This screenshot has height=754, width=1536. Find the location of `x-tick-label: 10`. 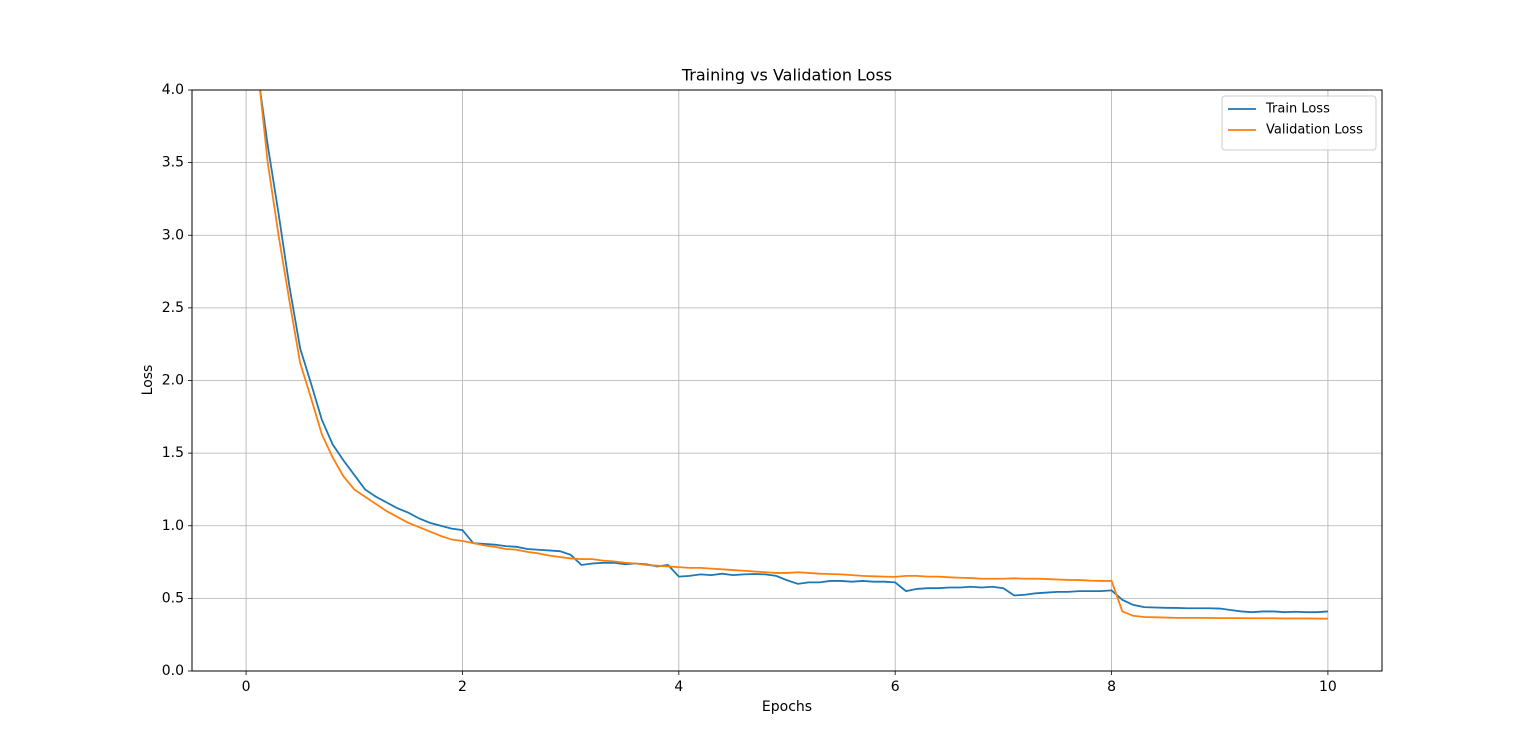

x-tick-label: 10 is located at coordinates (1328, 687).